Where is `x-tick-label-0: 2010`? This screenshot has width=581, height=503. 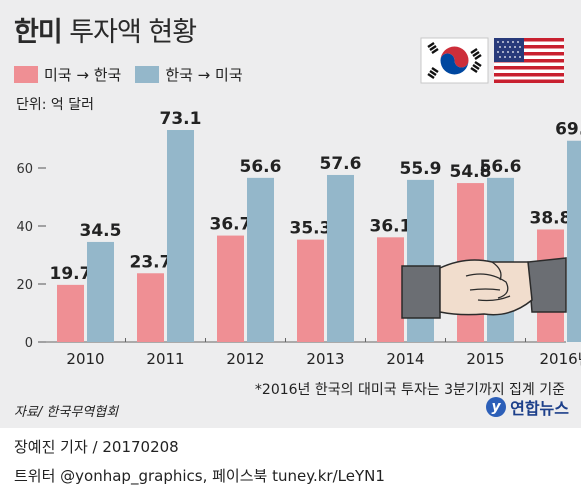
x-tick-label-0: 2010 is located at coordinates (85, 359).